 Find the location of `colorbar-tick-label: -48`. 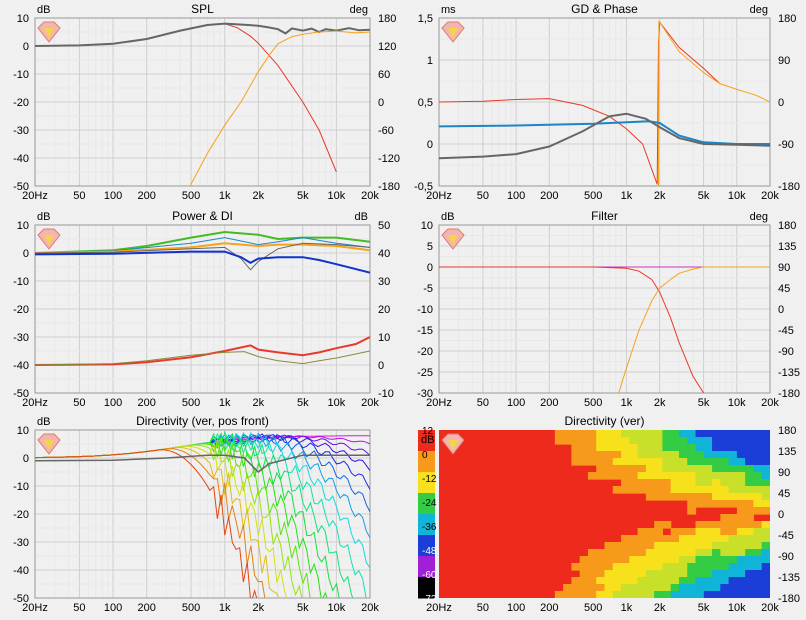

colorbar-tick-label: -48 is located at coordinates (429, 551).